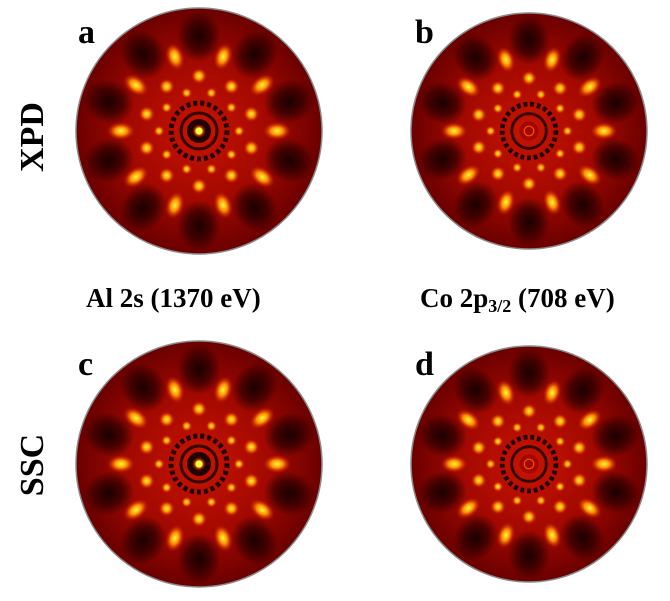 This screenshot has height=601, width=670. What do you see at coordinates (517, 299) in the screenshot?
I see `caption-co-2p: Co 2p3/2 (708 eV)` at bounding box center [517, 299].